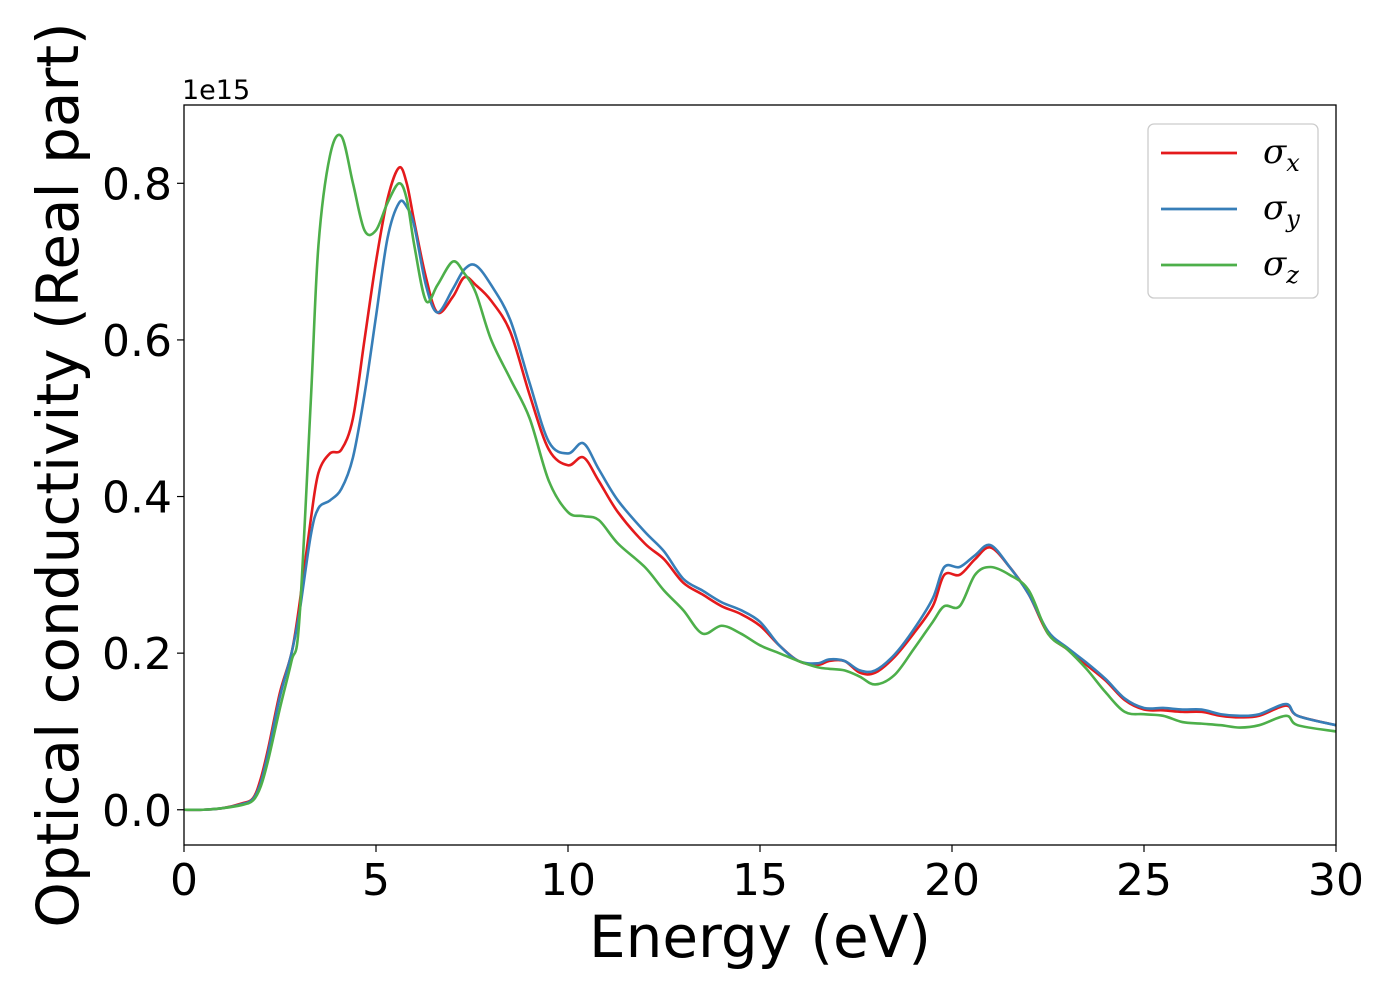 Image resolution: width=1400 pixels, height=1000 pixels. I want to click on y-tick-label: 0.8, so click(137, 184).